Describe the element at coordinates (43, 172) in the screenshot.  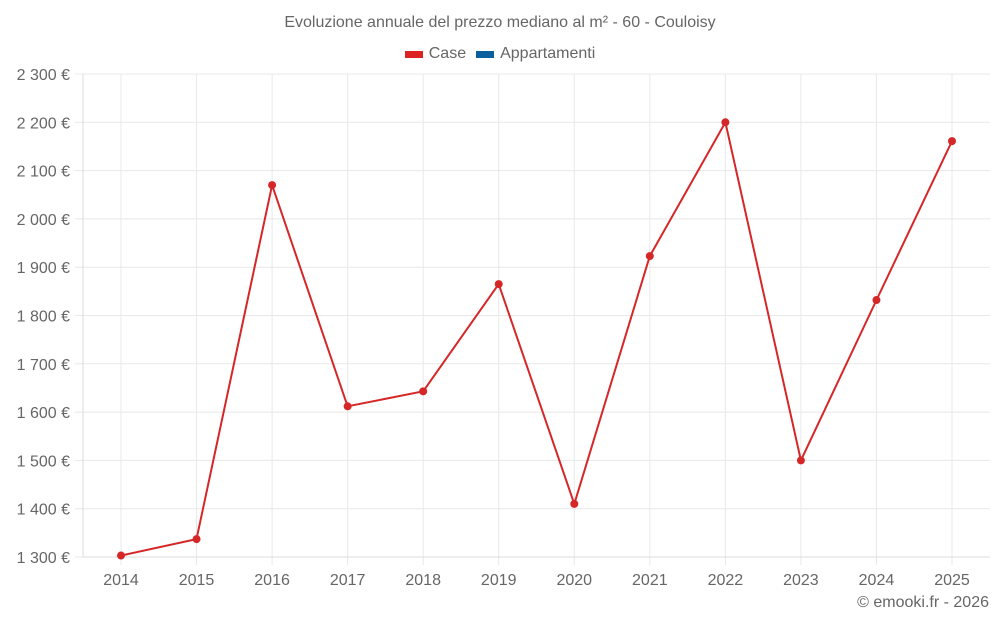
I see `y-tick-label: 2 100 €` at that location.